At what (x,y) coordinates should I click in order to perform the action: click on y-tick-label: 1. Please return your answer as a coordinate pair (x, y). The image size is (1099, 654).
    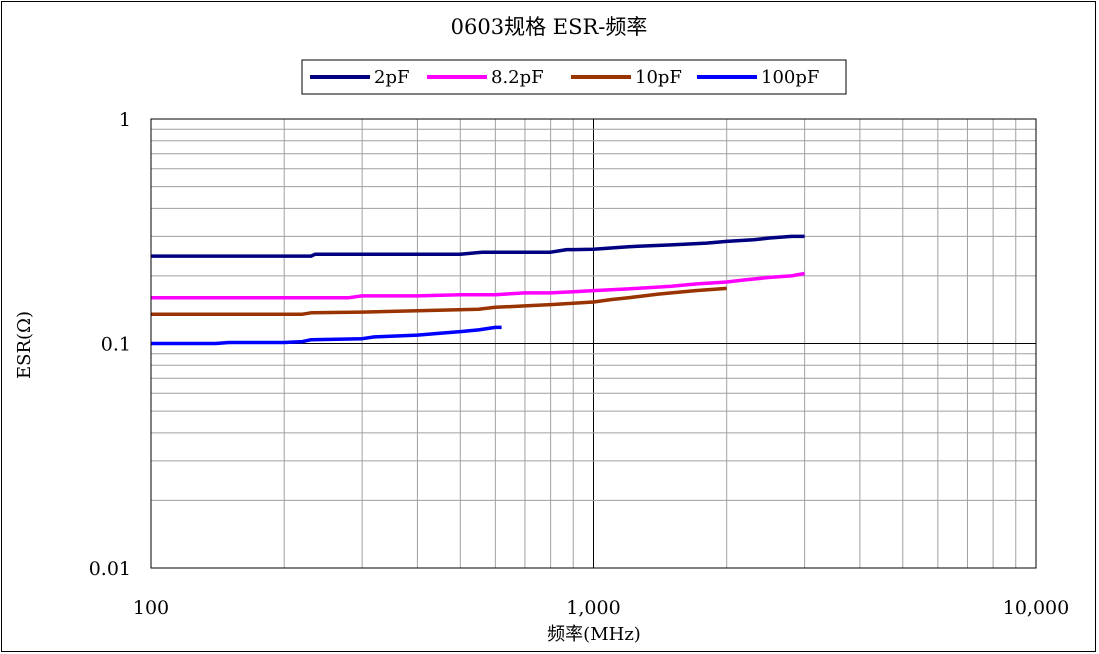
    Looking at the image, I should click on (125, 120).